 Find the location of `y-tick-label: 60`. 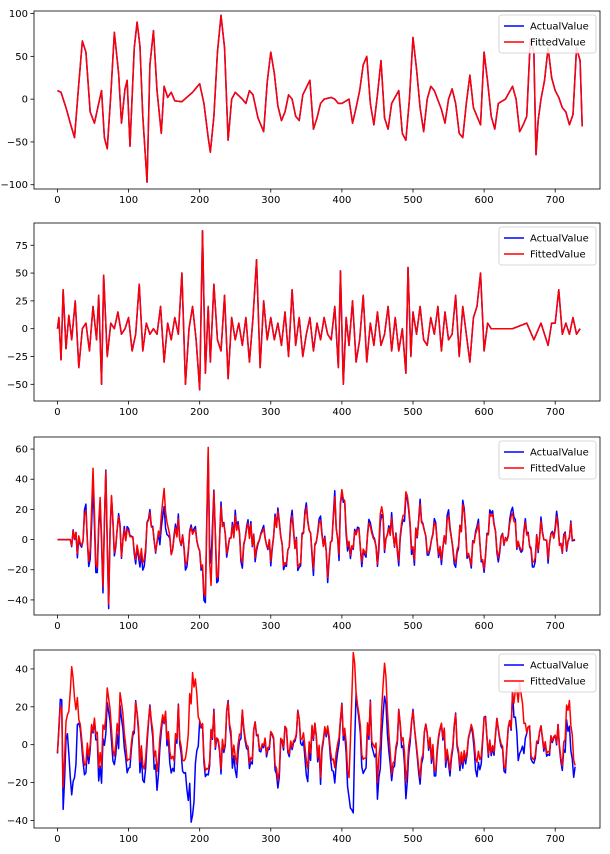

y-tick-label: 60 is located at coordinates (21, 450).